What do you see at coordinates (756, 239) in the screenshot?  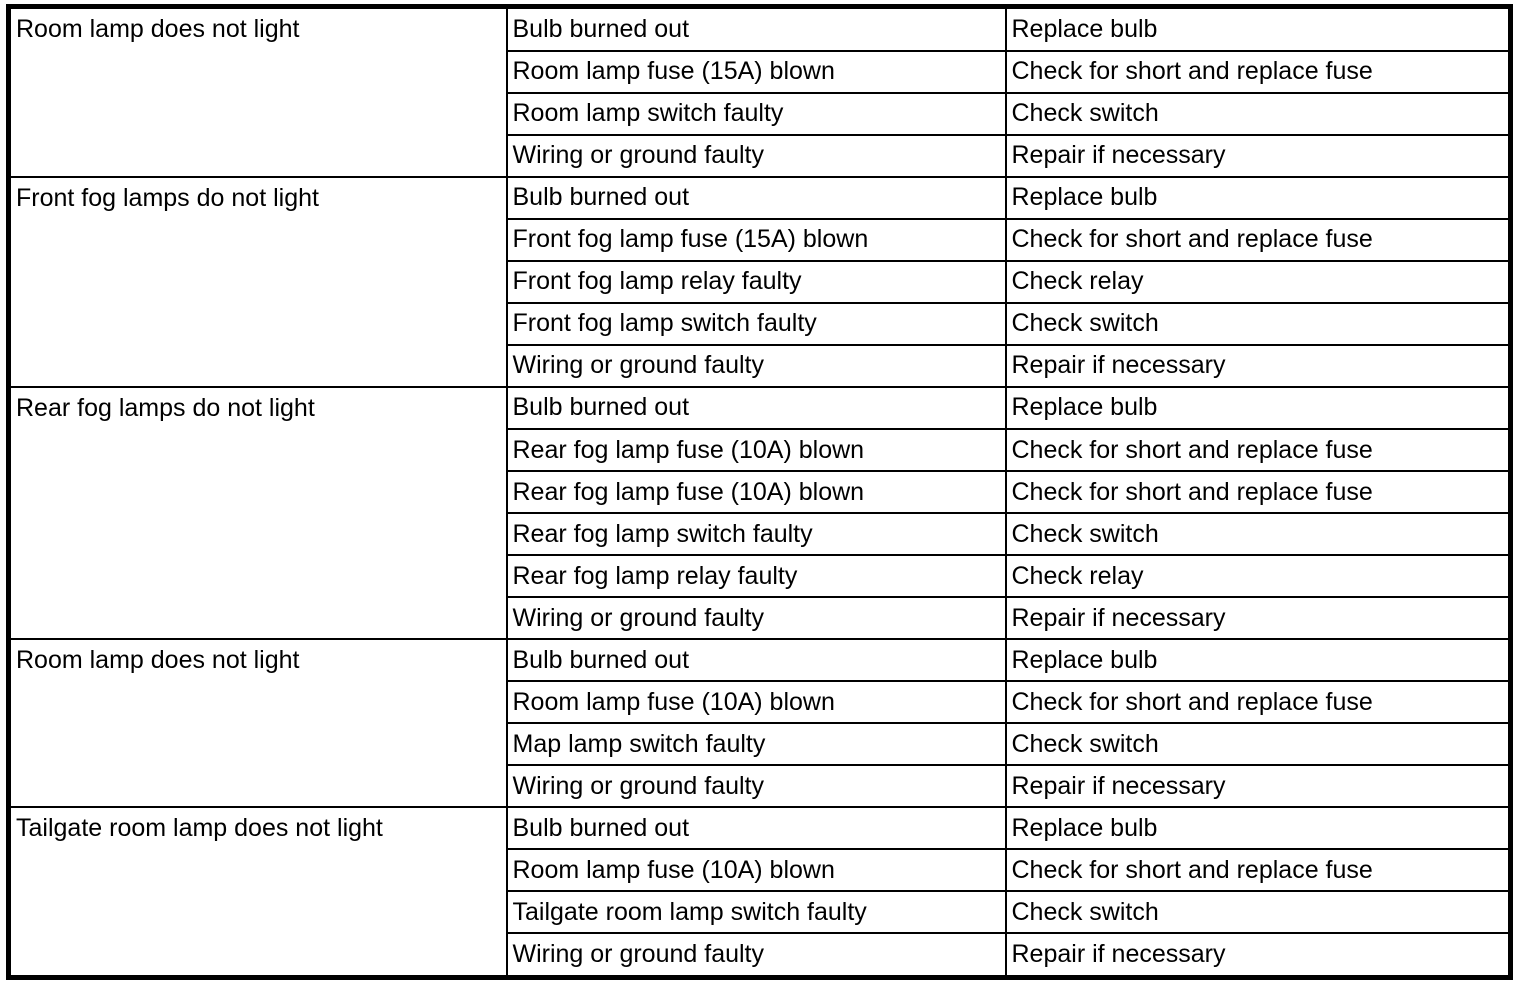 I see `cause-cell: Front fog lamp fuse (15A) blown` at bounding box center [756, 239].